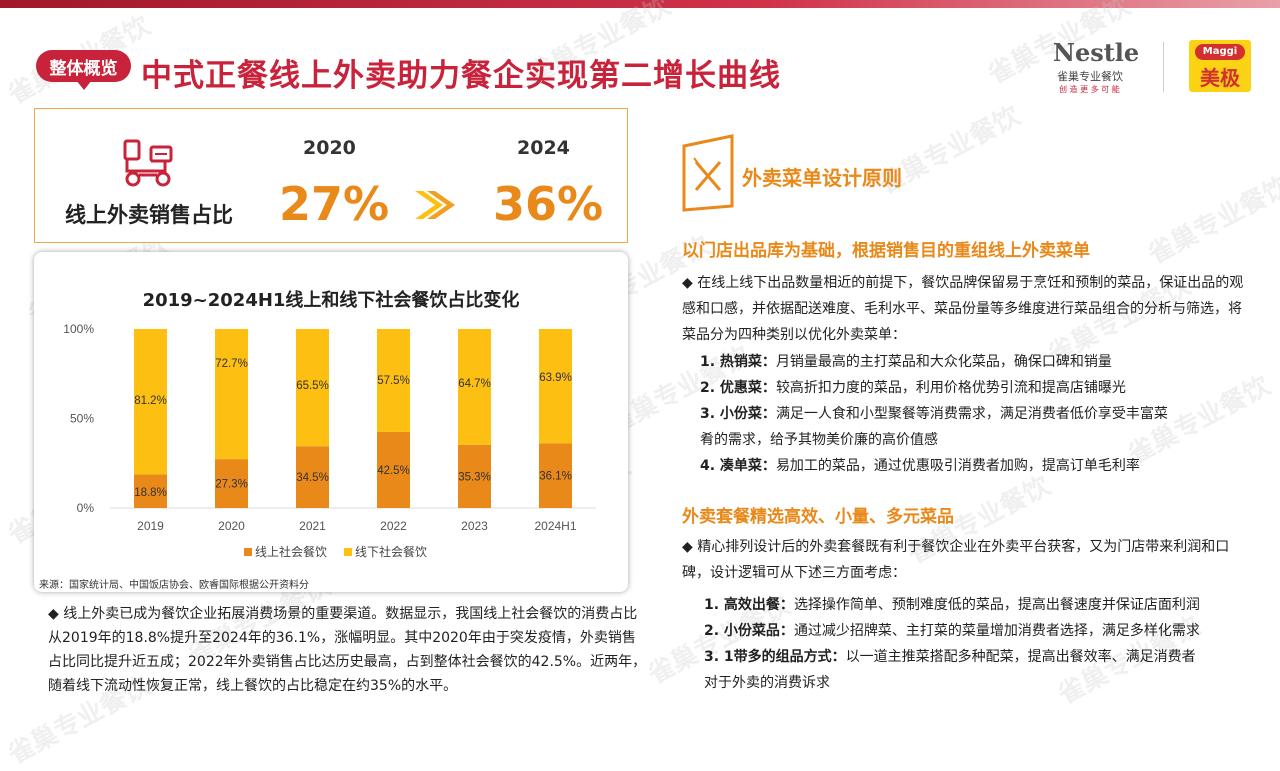 The width and height of the screenshot is (1280, 771). Describe the element at coordinates (708, 173) in the screenshot. I see `menu-card-icon` at that location.